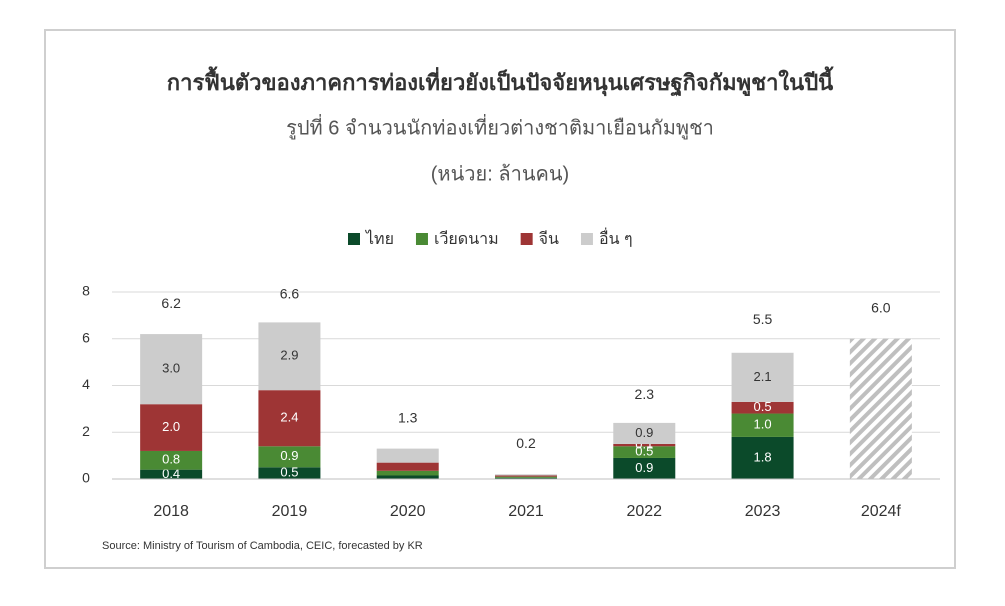 This screenshot has height=606, width=1005. I want to click on total-label: 0.2, so click(526, 443).